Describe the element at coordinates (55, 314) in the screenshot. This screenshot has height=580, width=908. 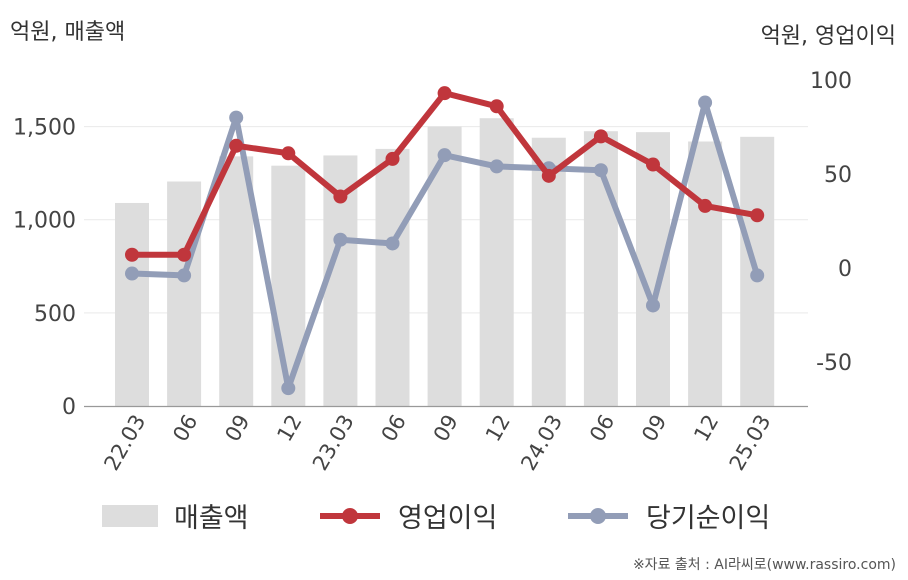
I see `left-tick-1: 500` at that location.